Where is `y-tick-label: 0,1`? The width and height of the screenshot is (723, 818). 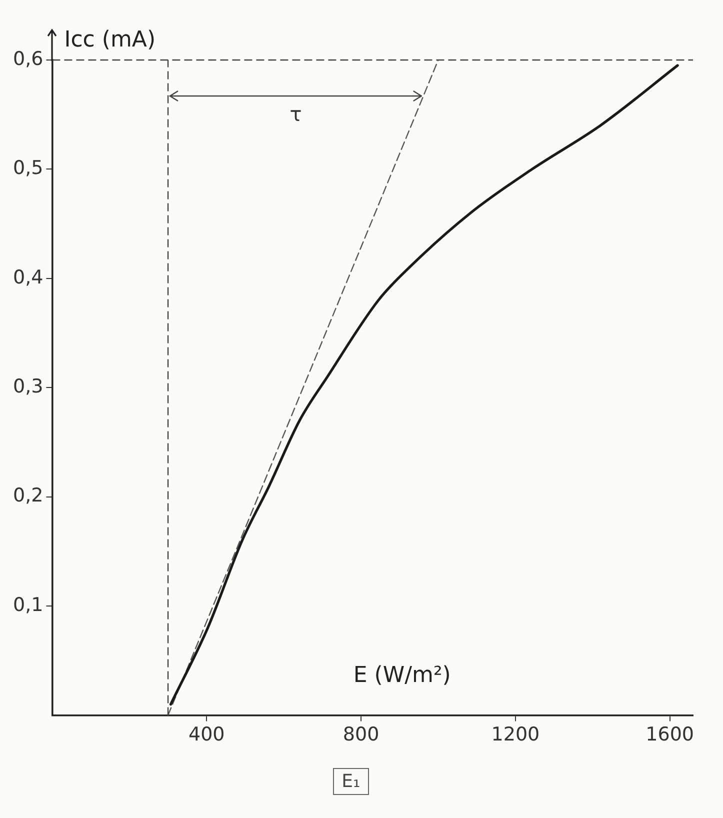
y-tick-label: 0,1 is located at coordinates (28, 605).